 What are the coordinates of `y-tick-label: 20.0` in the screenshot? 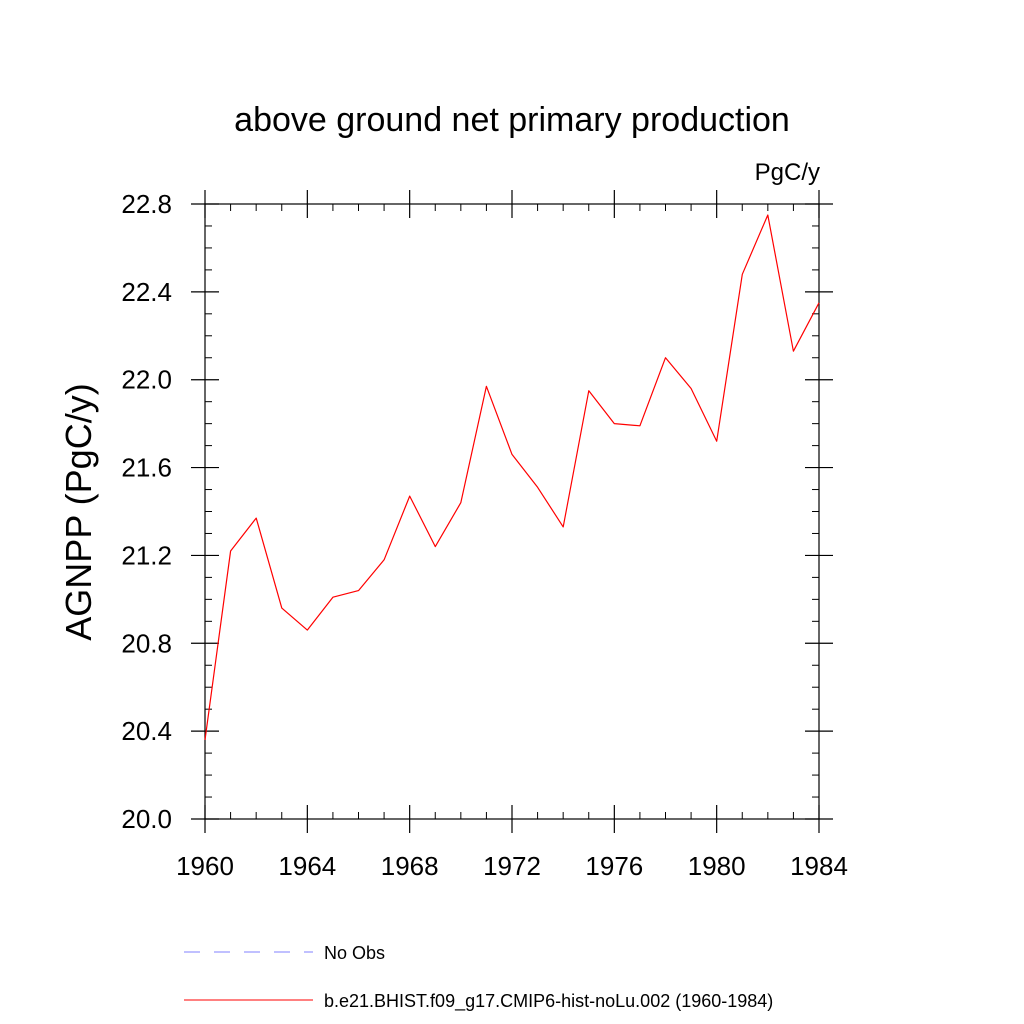 It's located at (146, 819).